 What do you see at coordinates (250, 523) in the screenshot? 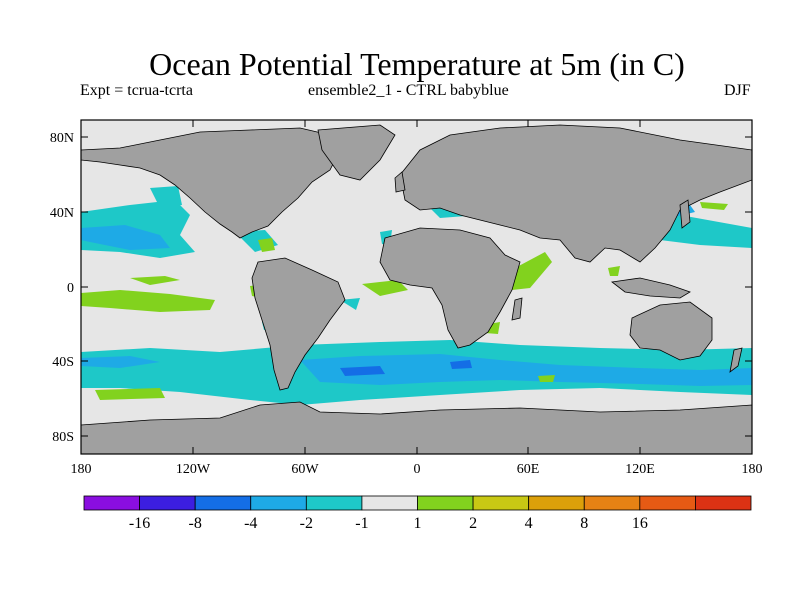
I see `colorbar-label: -4` at bounding box center [250, 523].